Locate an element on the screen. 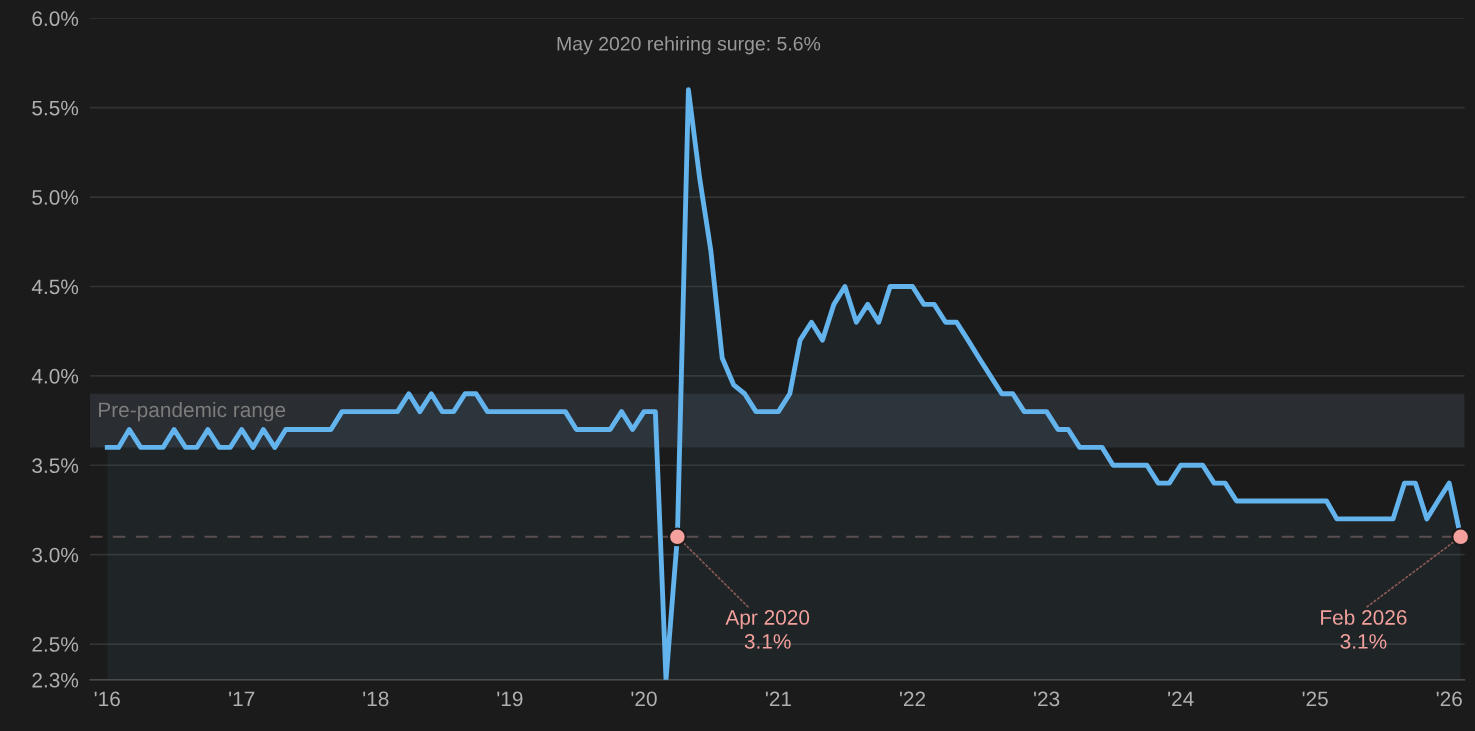 Image resolution: width=1475 pixels, height=731 pixels. x-tick-label: '19 is located at coordinates (510, 699).